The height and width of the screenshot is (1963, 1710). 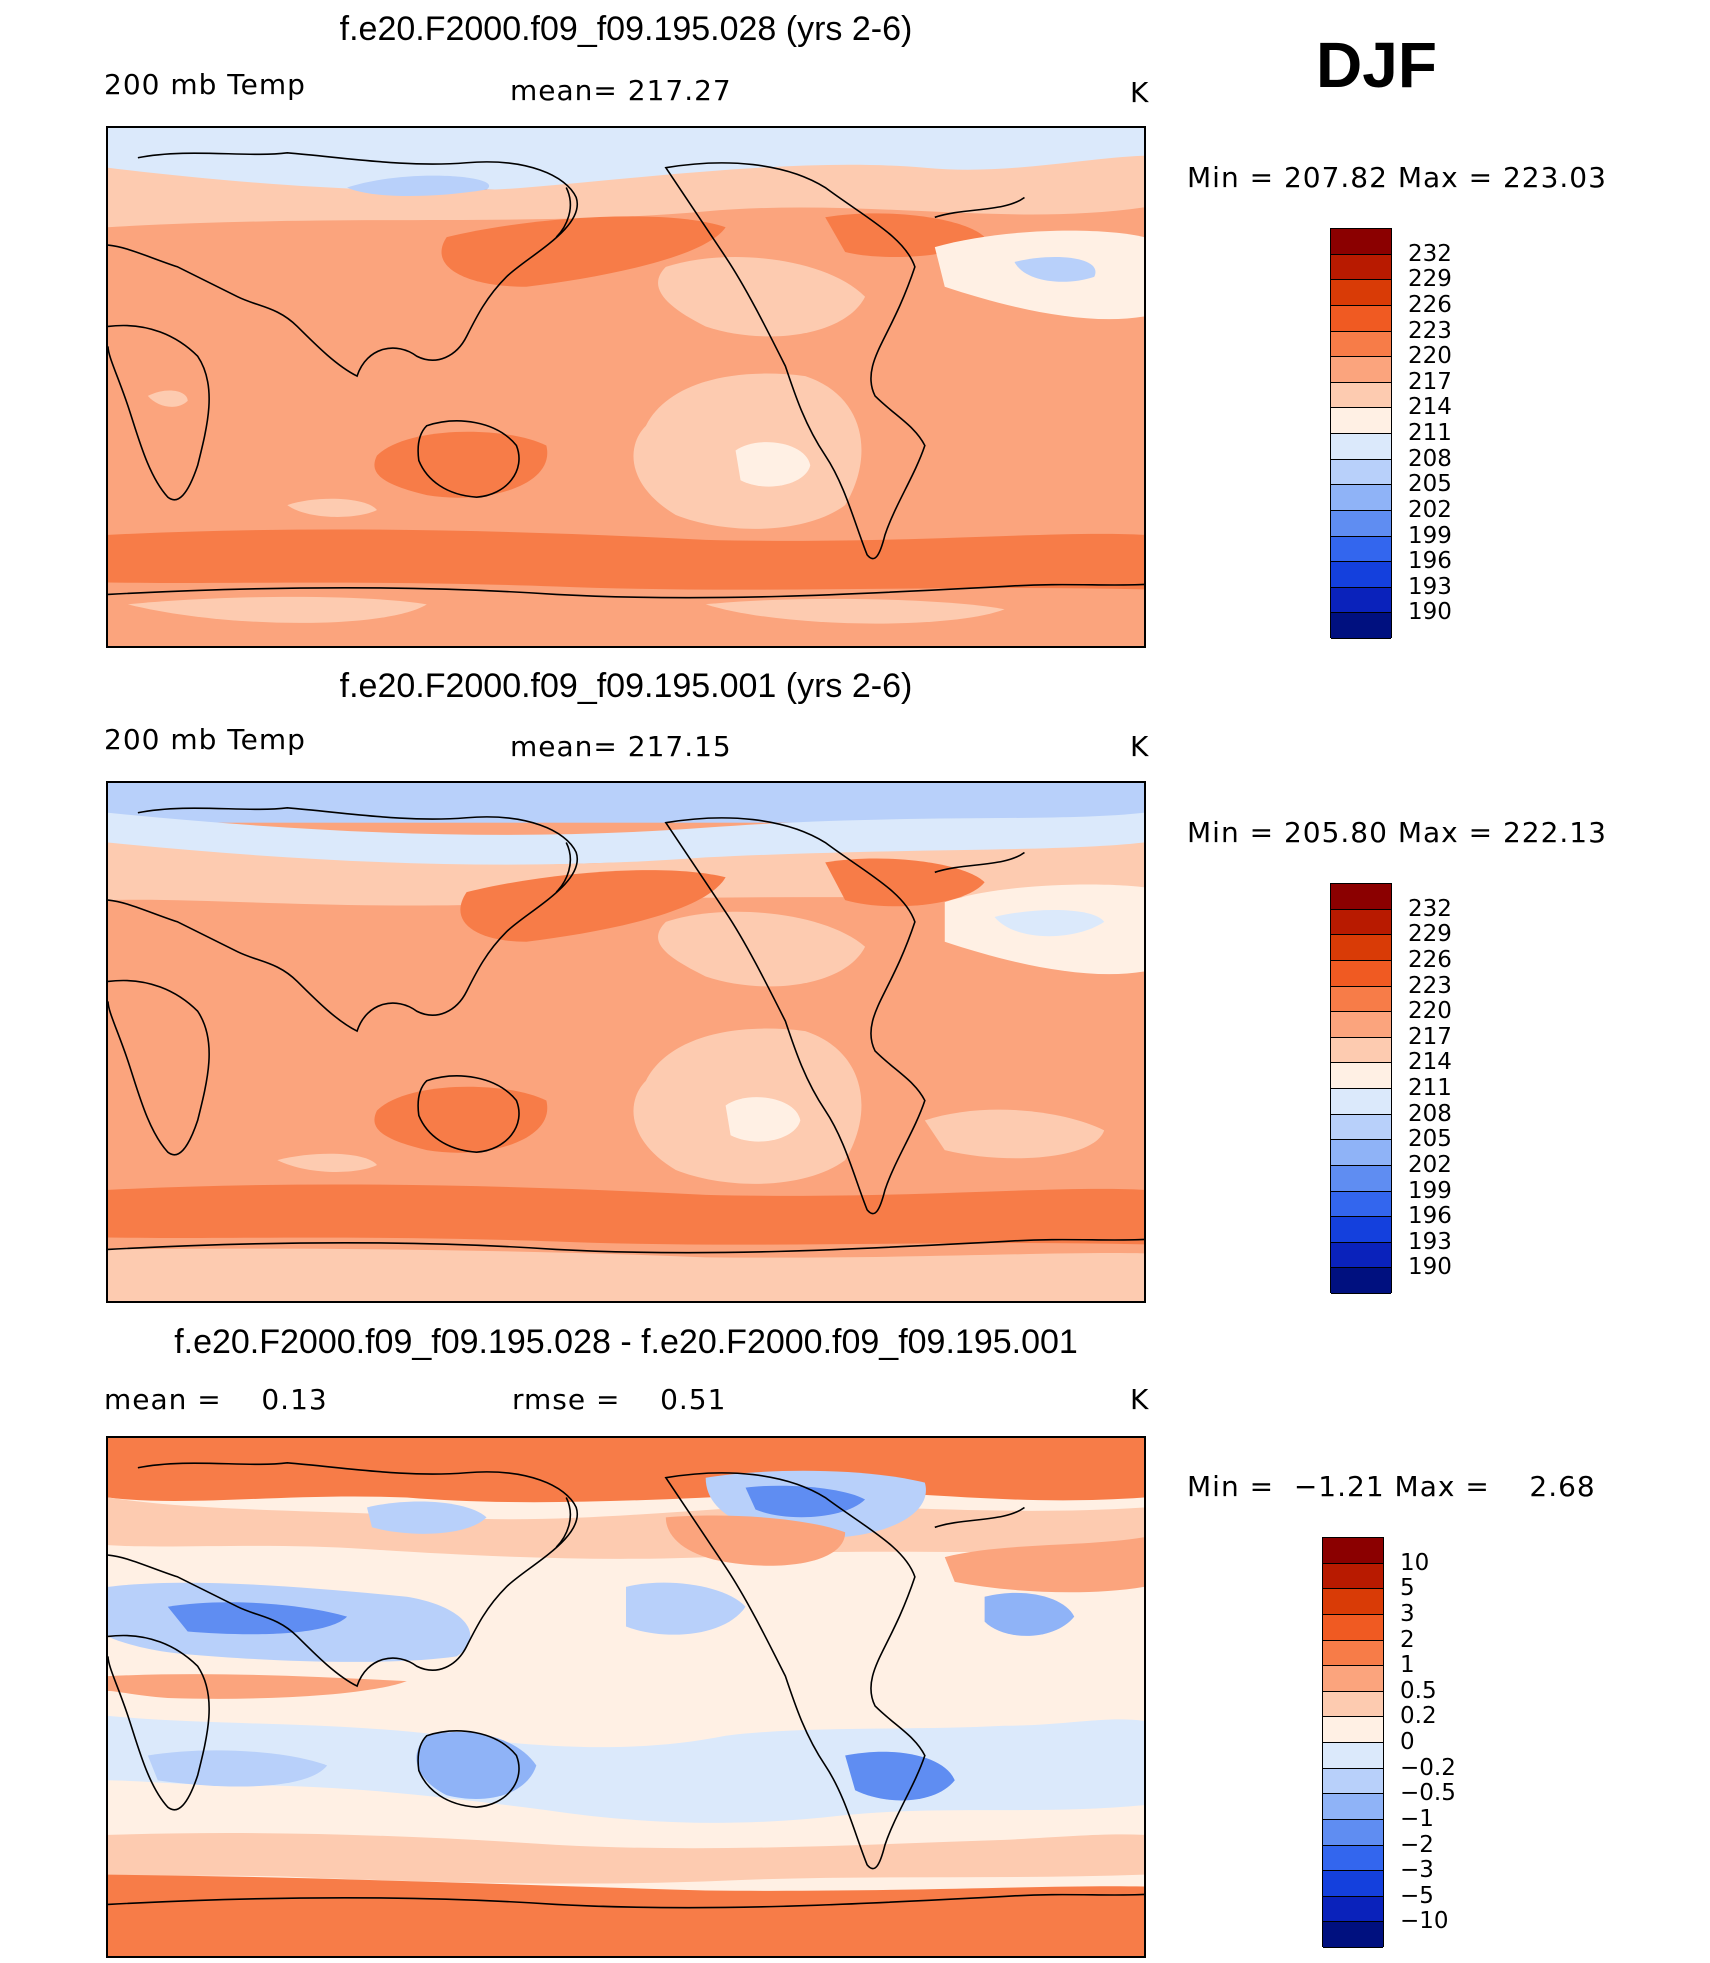 I want to click on colorbar-tick-label: −3, so click(x=1417, y=1870).